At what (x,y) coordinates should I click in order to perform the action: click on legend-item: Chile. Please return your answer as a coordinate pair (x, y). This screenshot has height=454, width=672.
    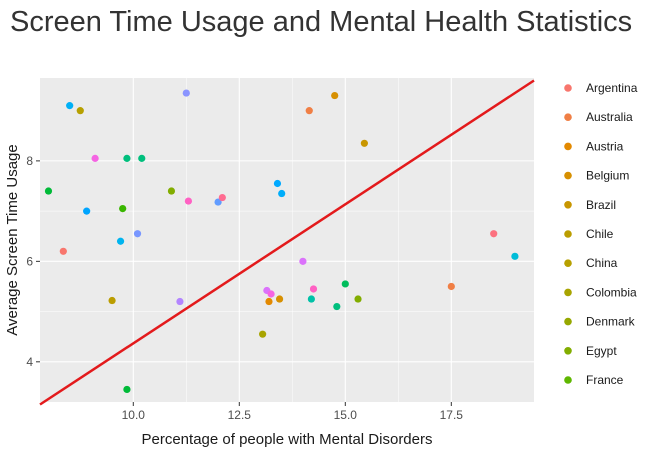
    Looking at the image, I should click on (589, 234).